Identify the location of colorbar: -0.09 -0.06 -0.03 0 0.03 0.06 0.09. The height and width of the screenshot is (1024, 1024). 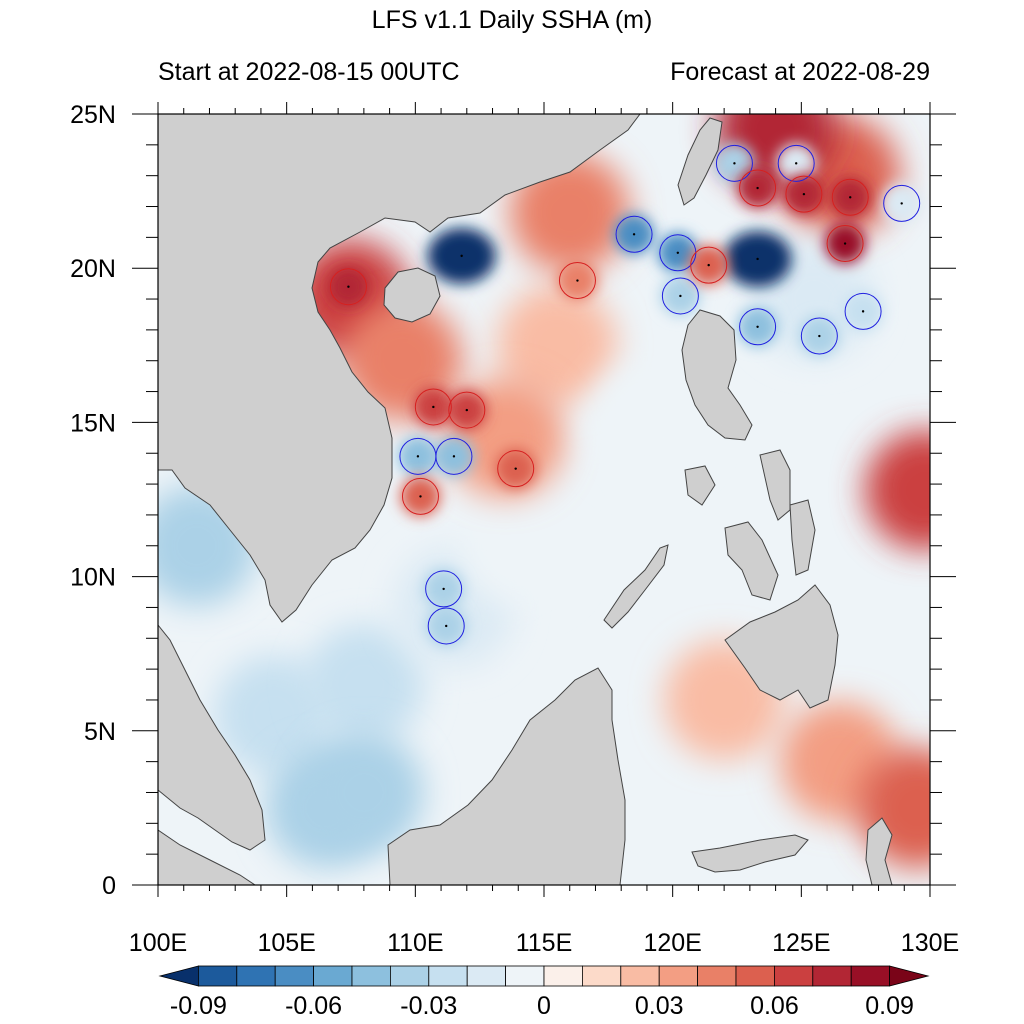
(544, 992).